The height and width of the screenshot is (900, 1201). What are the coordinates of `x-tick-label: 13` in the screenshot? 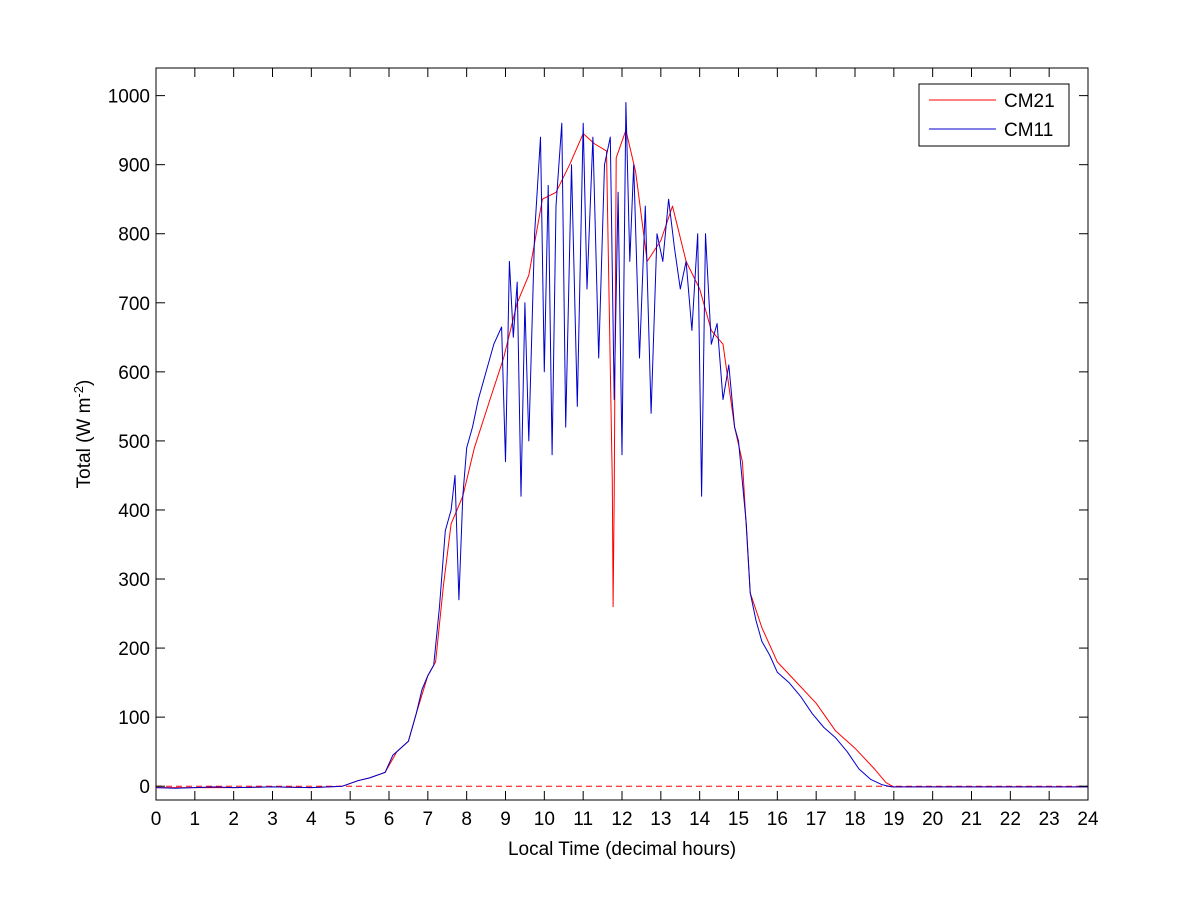 It's located at (660, 819).